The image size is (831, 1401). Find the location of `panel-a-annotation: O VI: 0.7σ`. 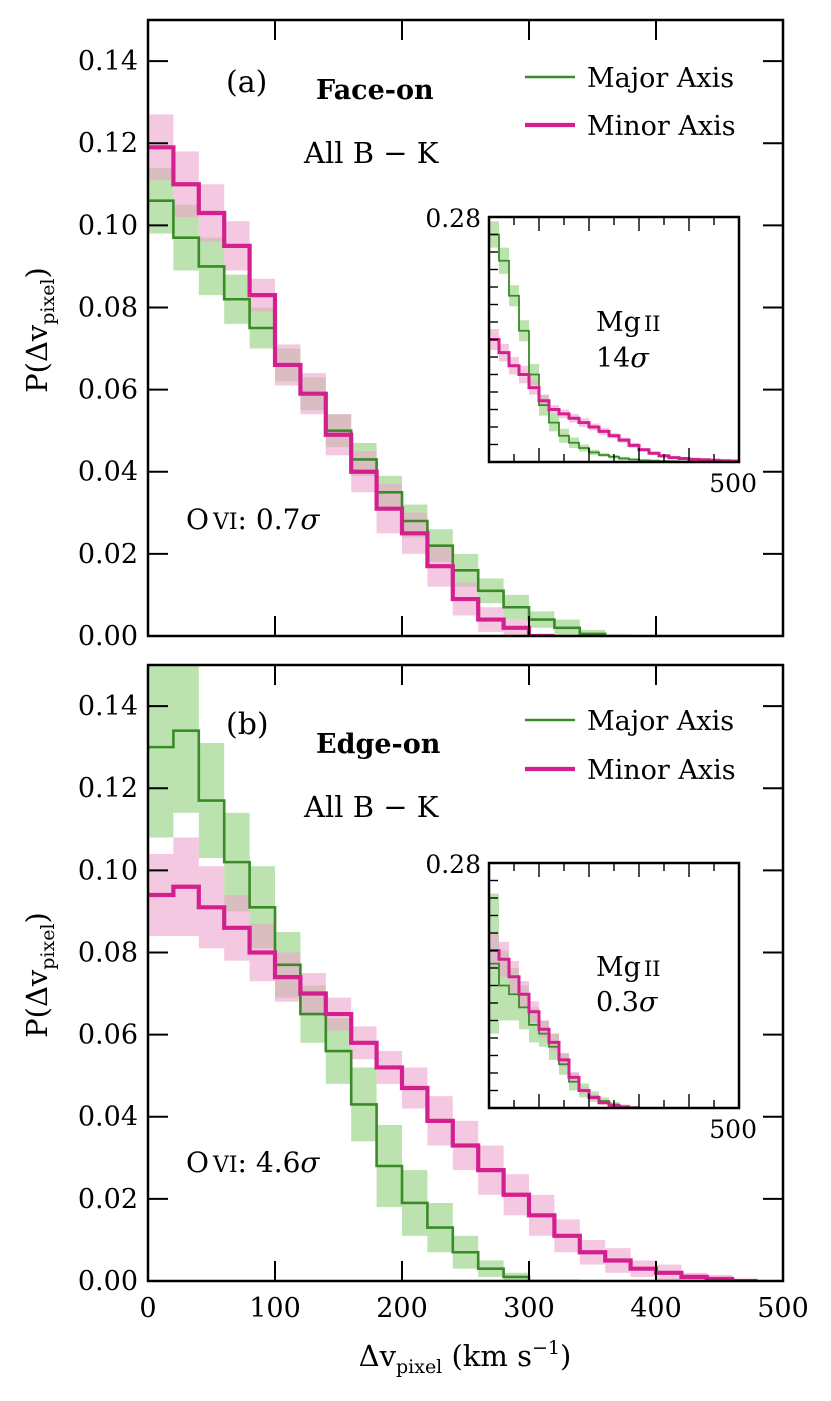

panel-a-annotation: O VI: 0.7σ is located at coordinates (253, 519).